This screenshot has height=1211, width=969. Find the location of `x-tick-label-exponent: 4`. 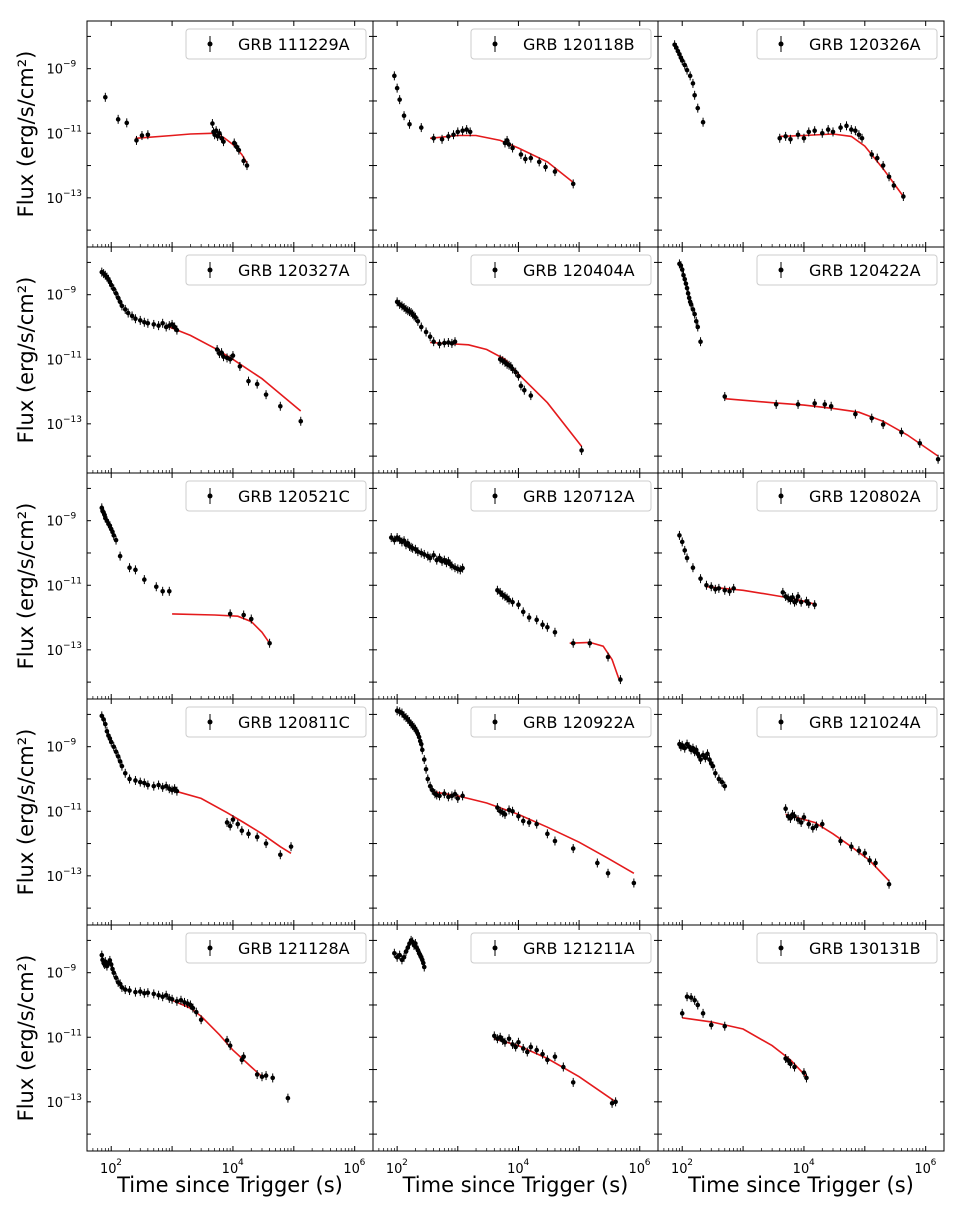

x-tick-label-exponent: 4 is located at coordinates (241, 1163).